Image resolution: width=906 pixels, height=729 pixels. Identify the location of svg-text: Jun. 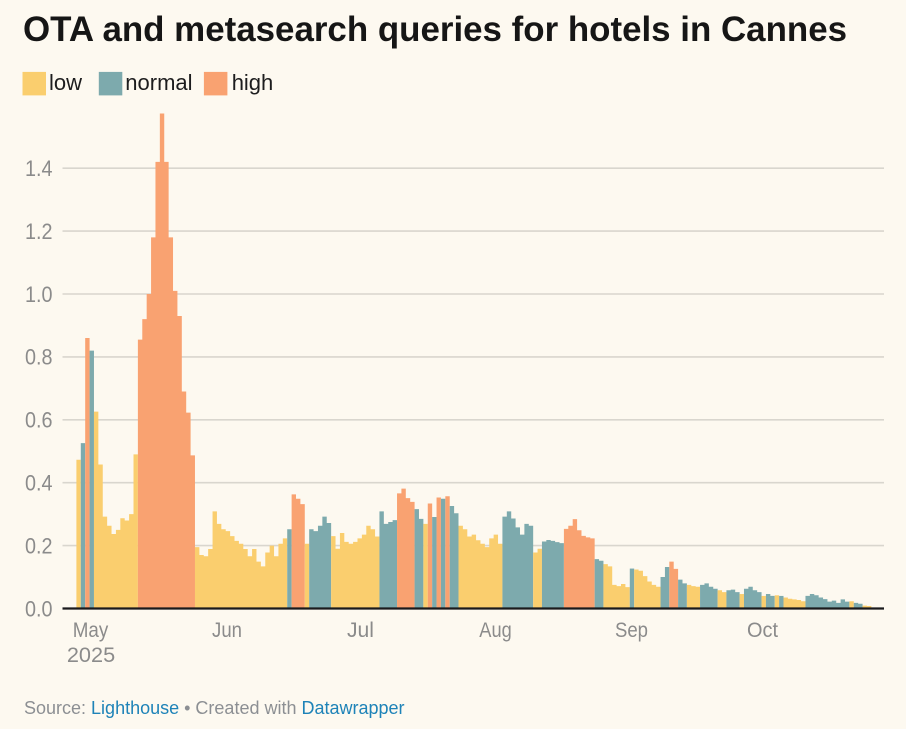
(227, 630).